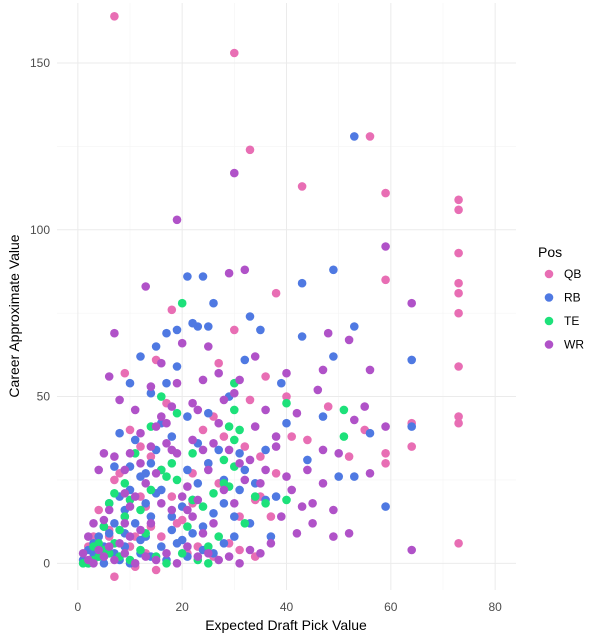  Describe the element at coordinates (561, 298) in the screenshot. I see `legend: Pos QB RB TE WR` at that location.